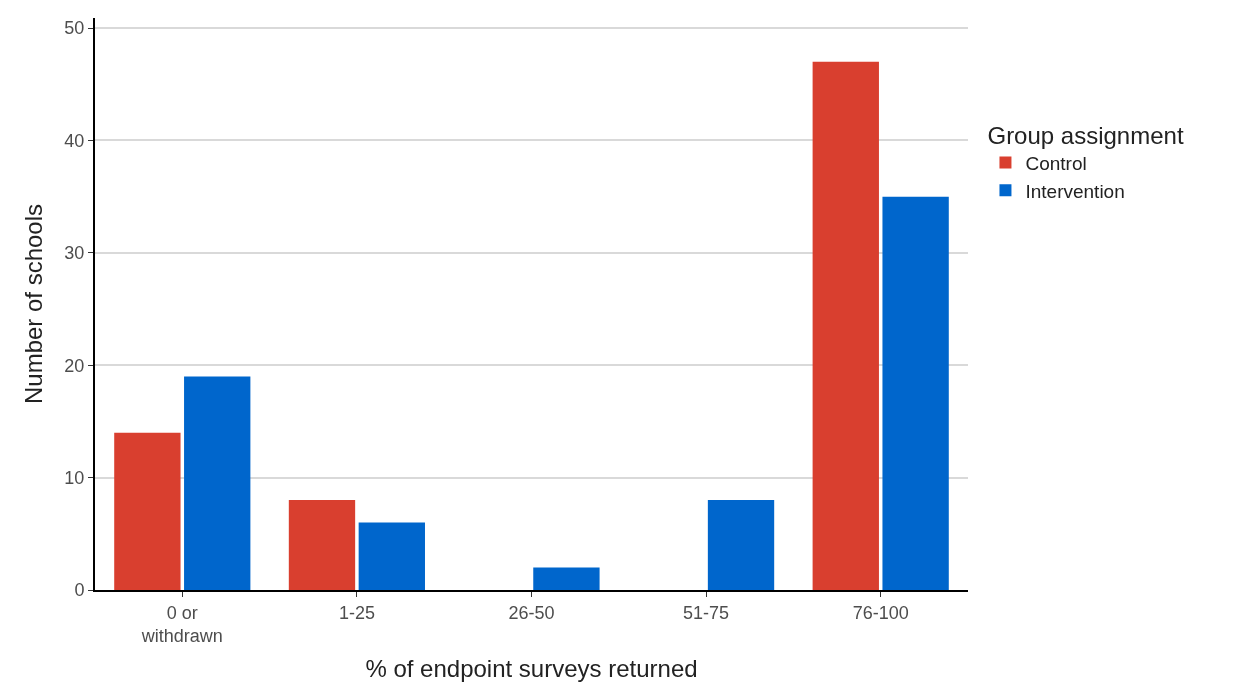 The image size is (1258, 693). Describe the element at coordinates (74, 365) in the screenshot. I see `y-tick-label: 20` at that location.